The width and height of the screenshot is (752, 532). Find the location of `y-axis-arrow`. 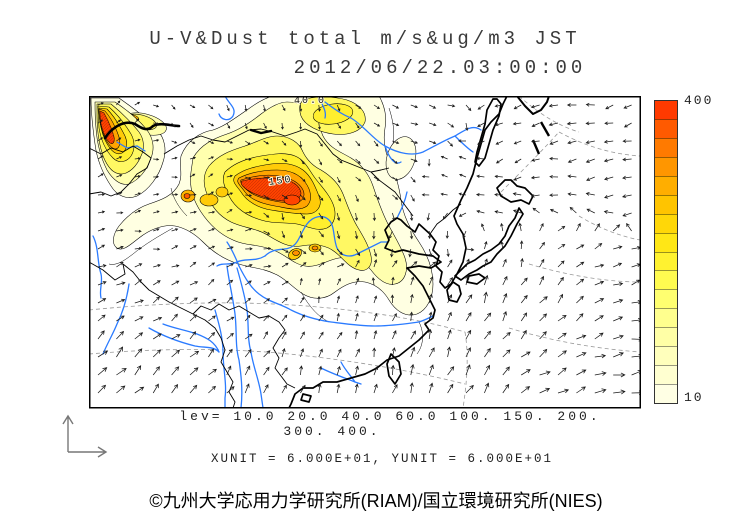

y-axis-arrow is located at coordinates (68, 433).